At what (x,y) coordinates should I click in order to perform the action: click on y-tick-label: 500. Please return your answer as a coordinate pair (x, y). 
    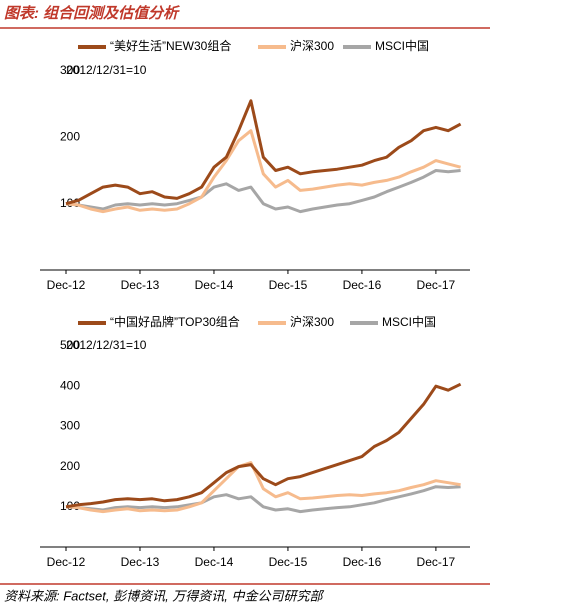
    Looking at the image, I should click on (70, 345).